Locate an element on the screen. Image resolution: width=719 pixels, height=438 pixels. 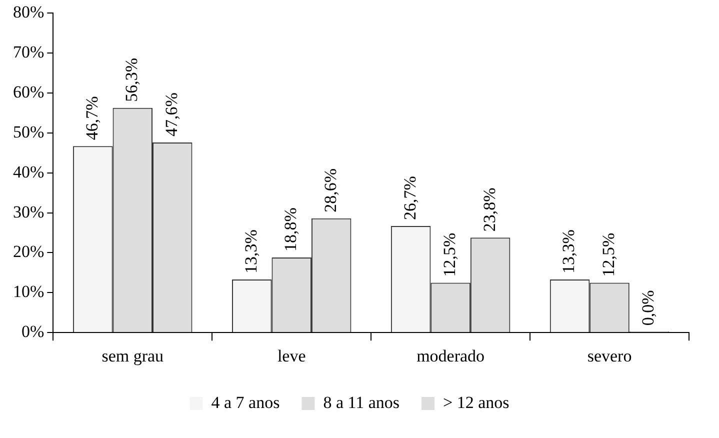
y-tick-label: 40% is located at coordinates (28, 172).